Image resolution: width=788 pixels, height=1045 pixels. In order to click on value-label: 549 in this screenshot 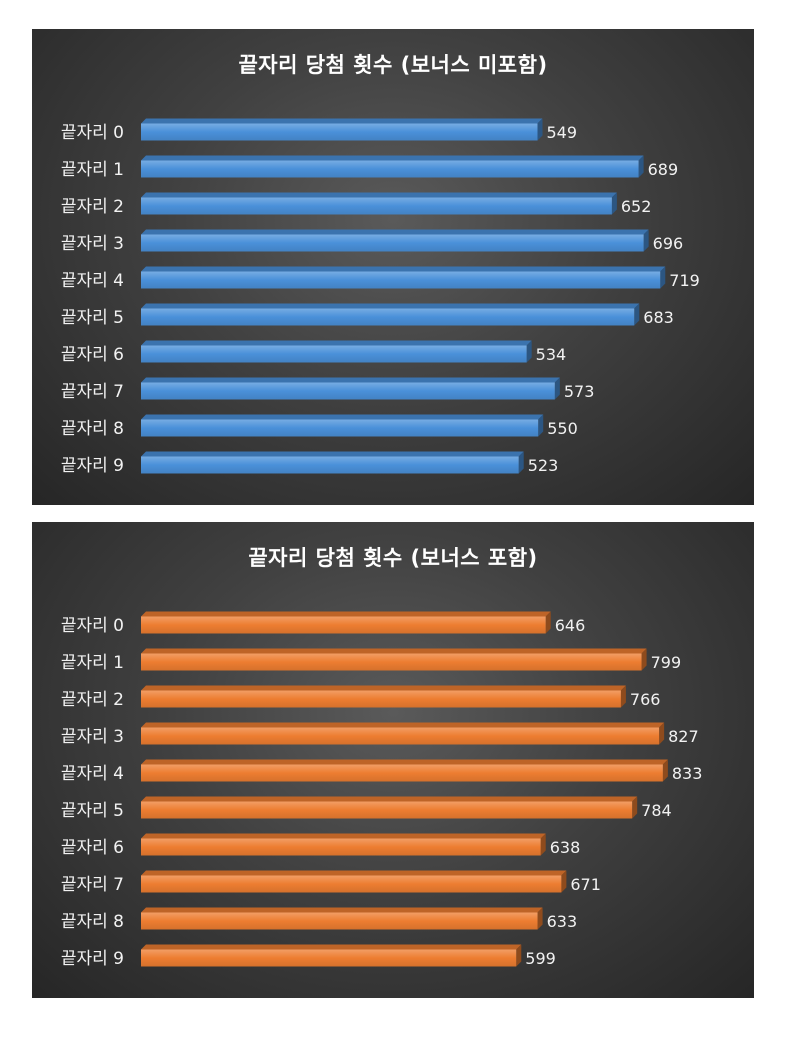, I will do `click(562, 132)`.